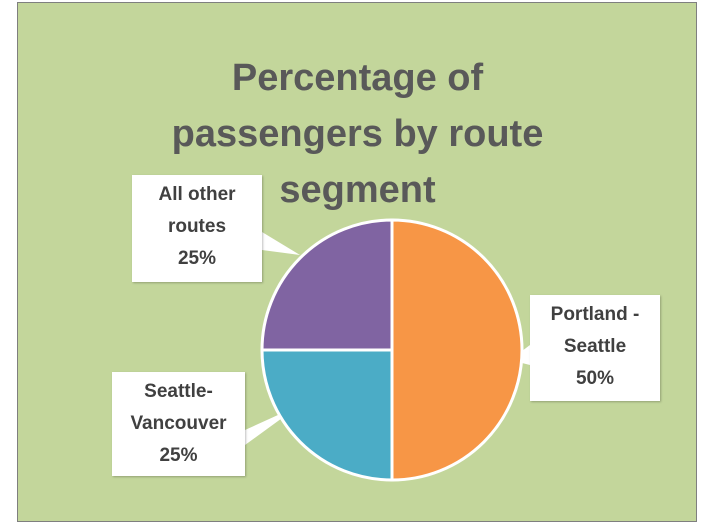 The image size is (715, 522). What do you see at coordinates (281, 243) in the screenshot?
I see `callout-pointer` at bounding box center [281, 243].